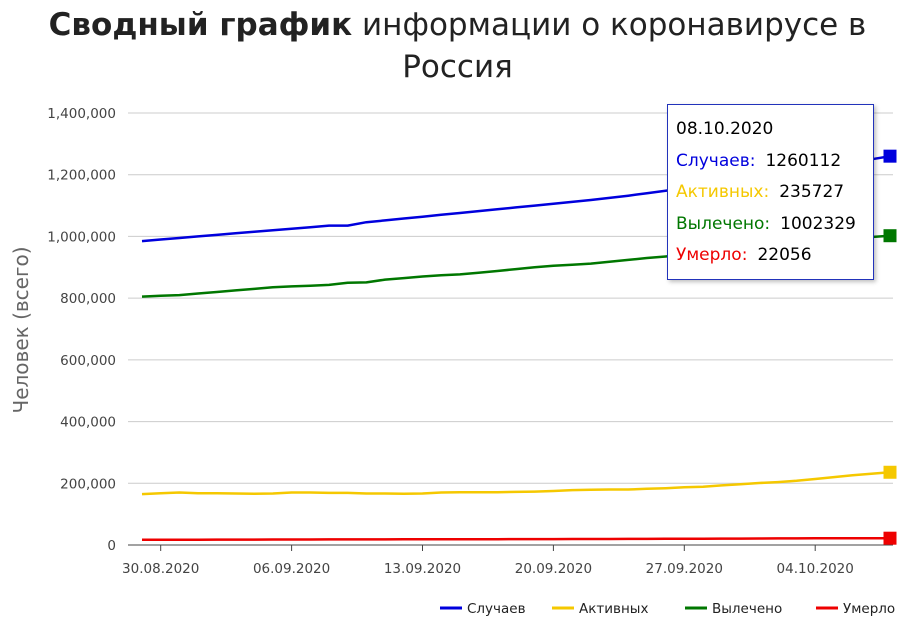 The height and width of the screenshot is (623, 915). What do you see at coordinates (200, 25) in the screenshot?
I see `chart-title-bold: Сводный график` at bounding box center [200, 25].